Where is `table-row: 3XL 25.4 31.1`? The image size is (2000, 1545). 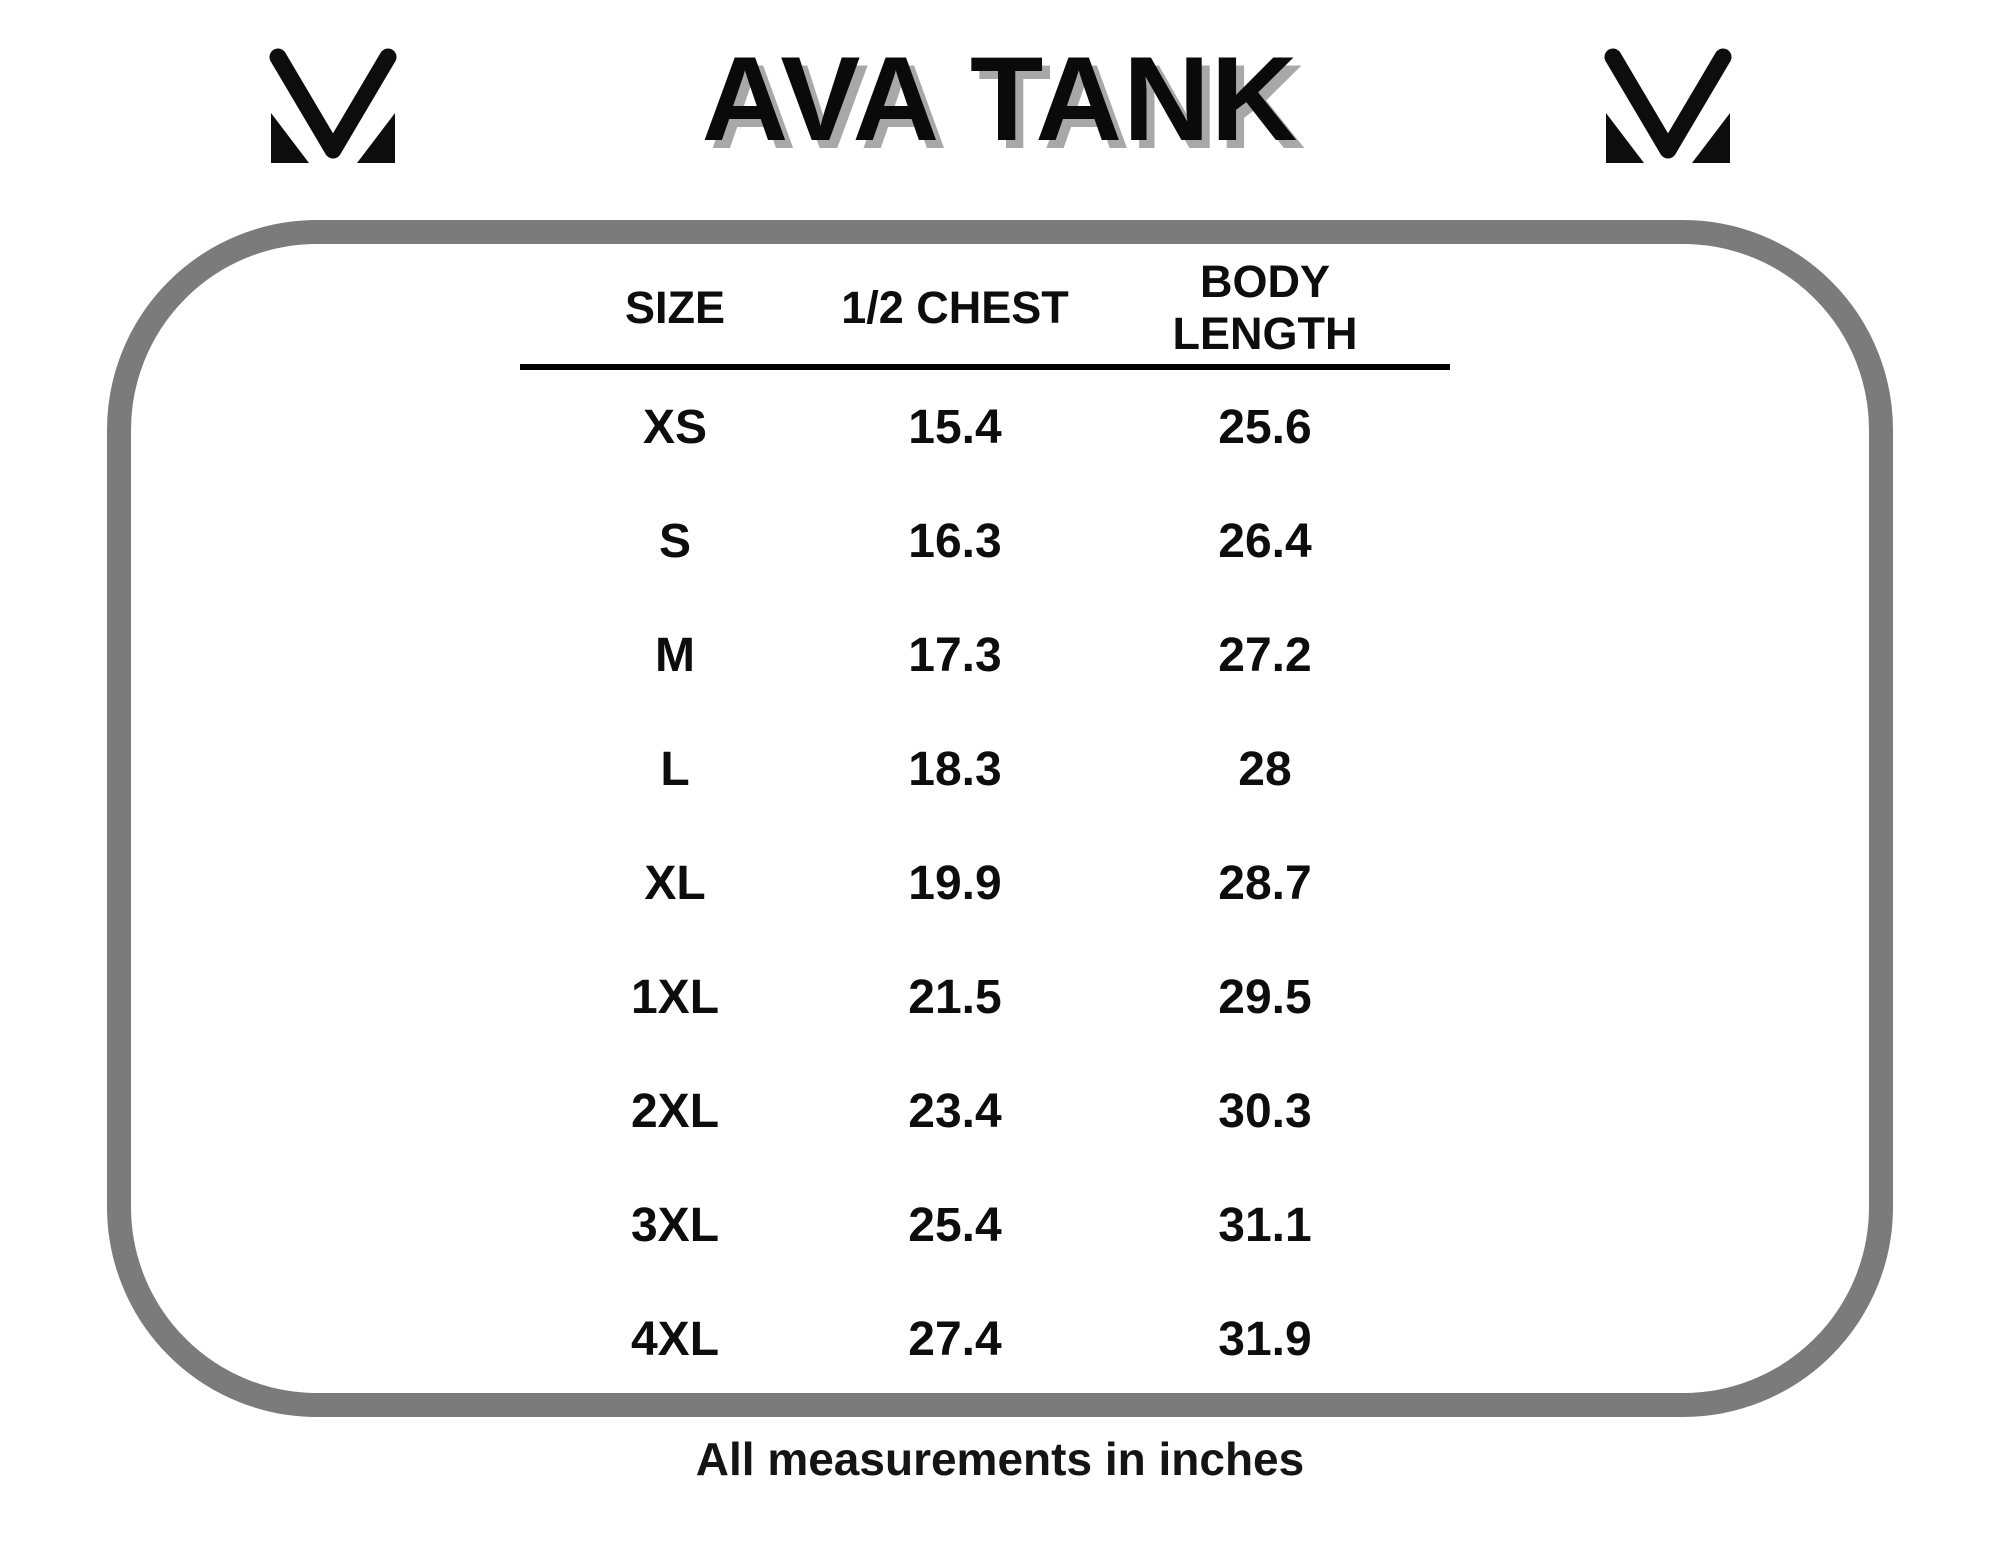 table-row: 3XL 25.4 31.1 is located at coordinates (985, 1225).